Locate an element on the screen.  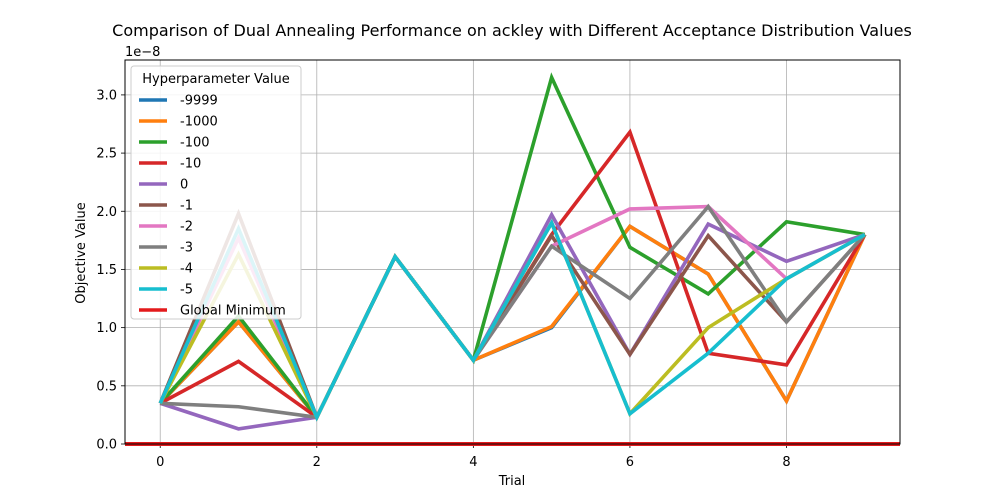
x-tick-label: 2 is located at coordinates (317, 462).